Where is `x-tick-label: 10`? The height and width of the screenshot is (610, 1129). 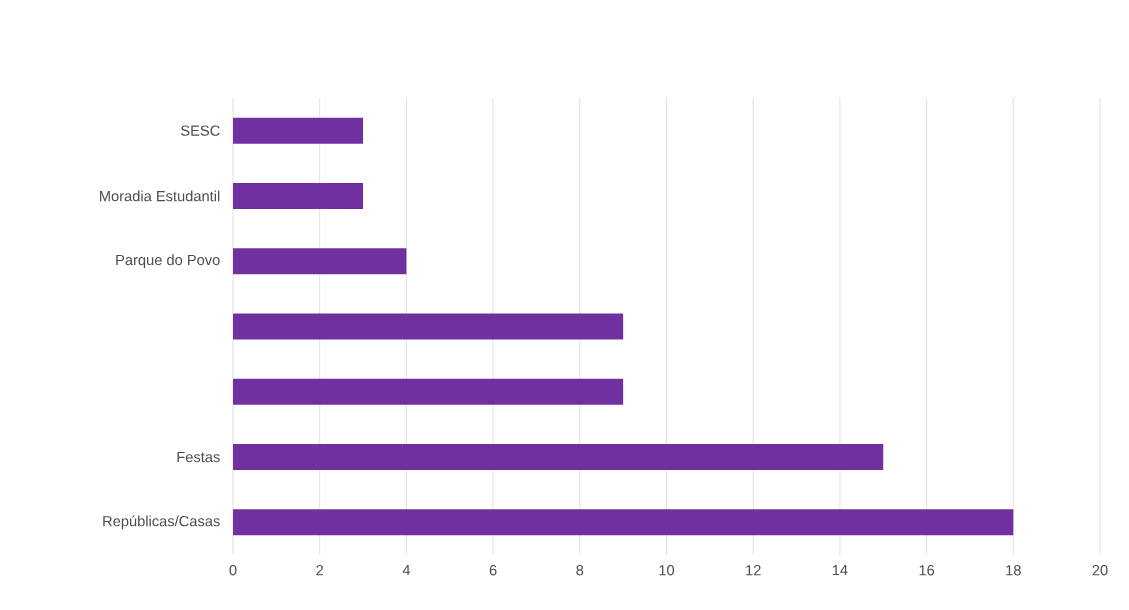
x-tick-label: 10 is located at coordinates (667, 570).